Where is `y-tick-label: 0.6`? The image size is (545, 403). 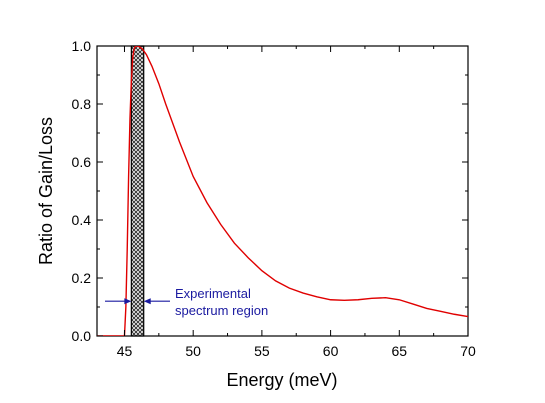 y-tick-label: 0.6 is located at coordinates (82, 162).